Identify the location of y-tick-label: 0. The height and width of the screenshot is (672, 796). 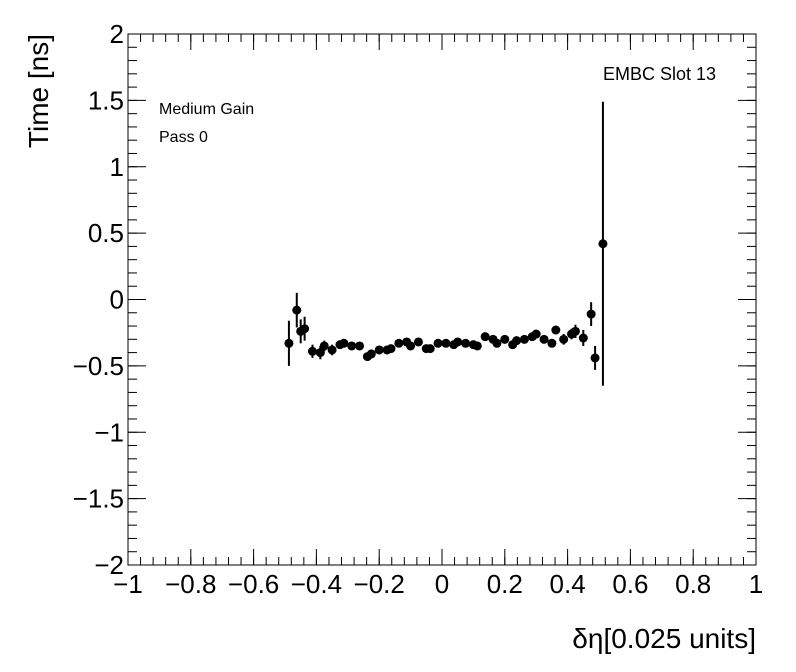
(117, 300).